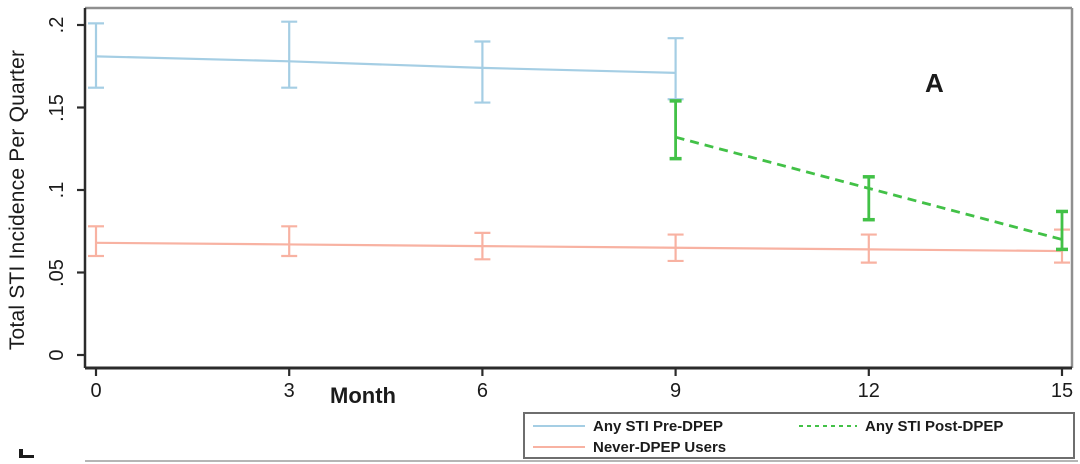 The height and width of the screenshot is (464, 1080). What do you see at coordinates (828, 426) in the screenshot?
I see `legend-swatch-dashed-line` at bounding box center [828, 426].